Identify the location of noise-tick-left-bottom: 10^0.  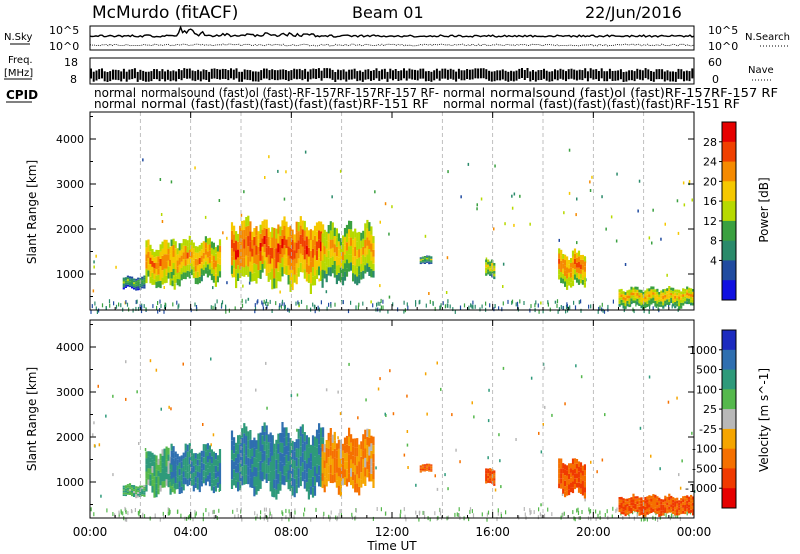
(64, 46).